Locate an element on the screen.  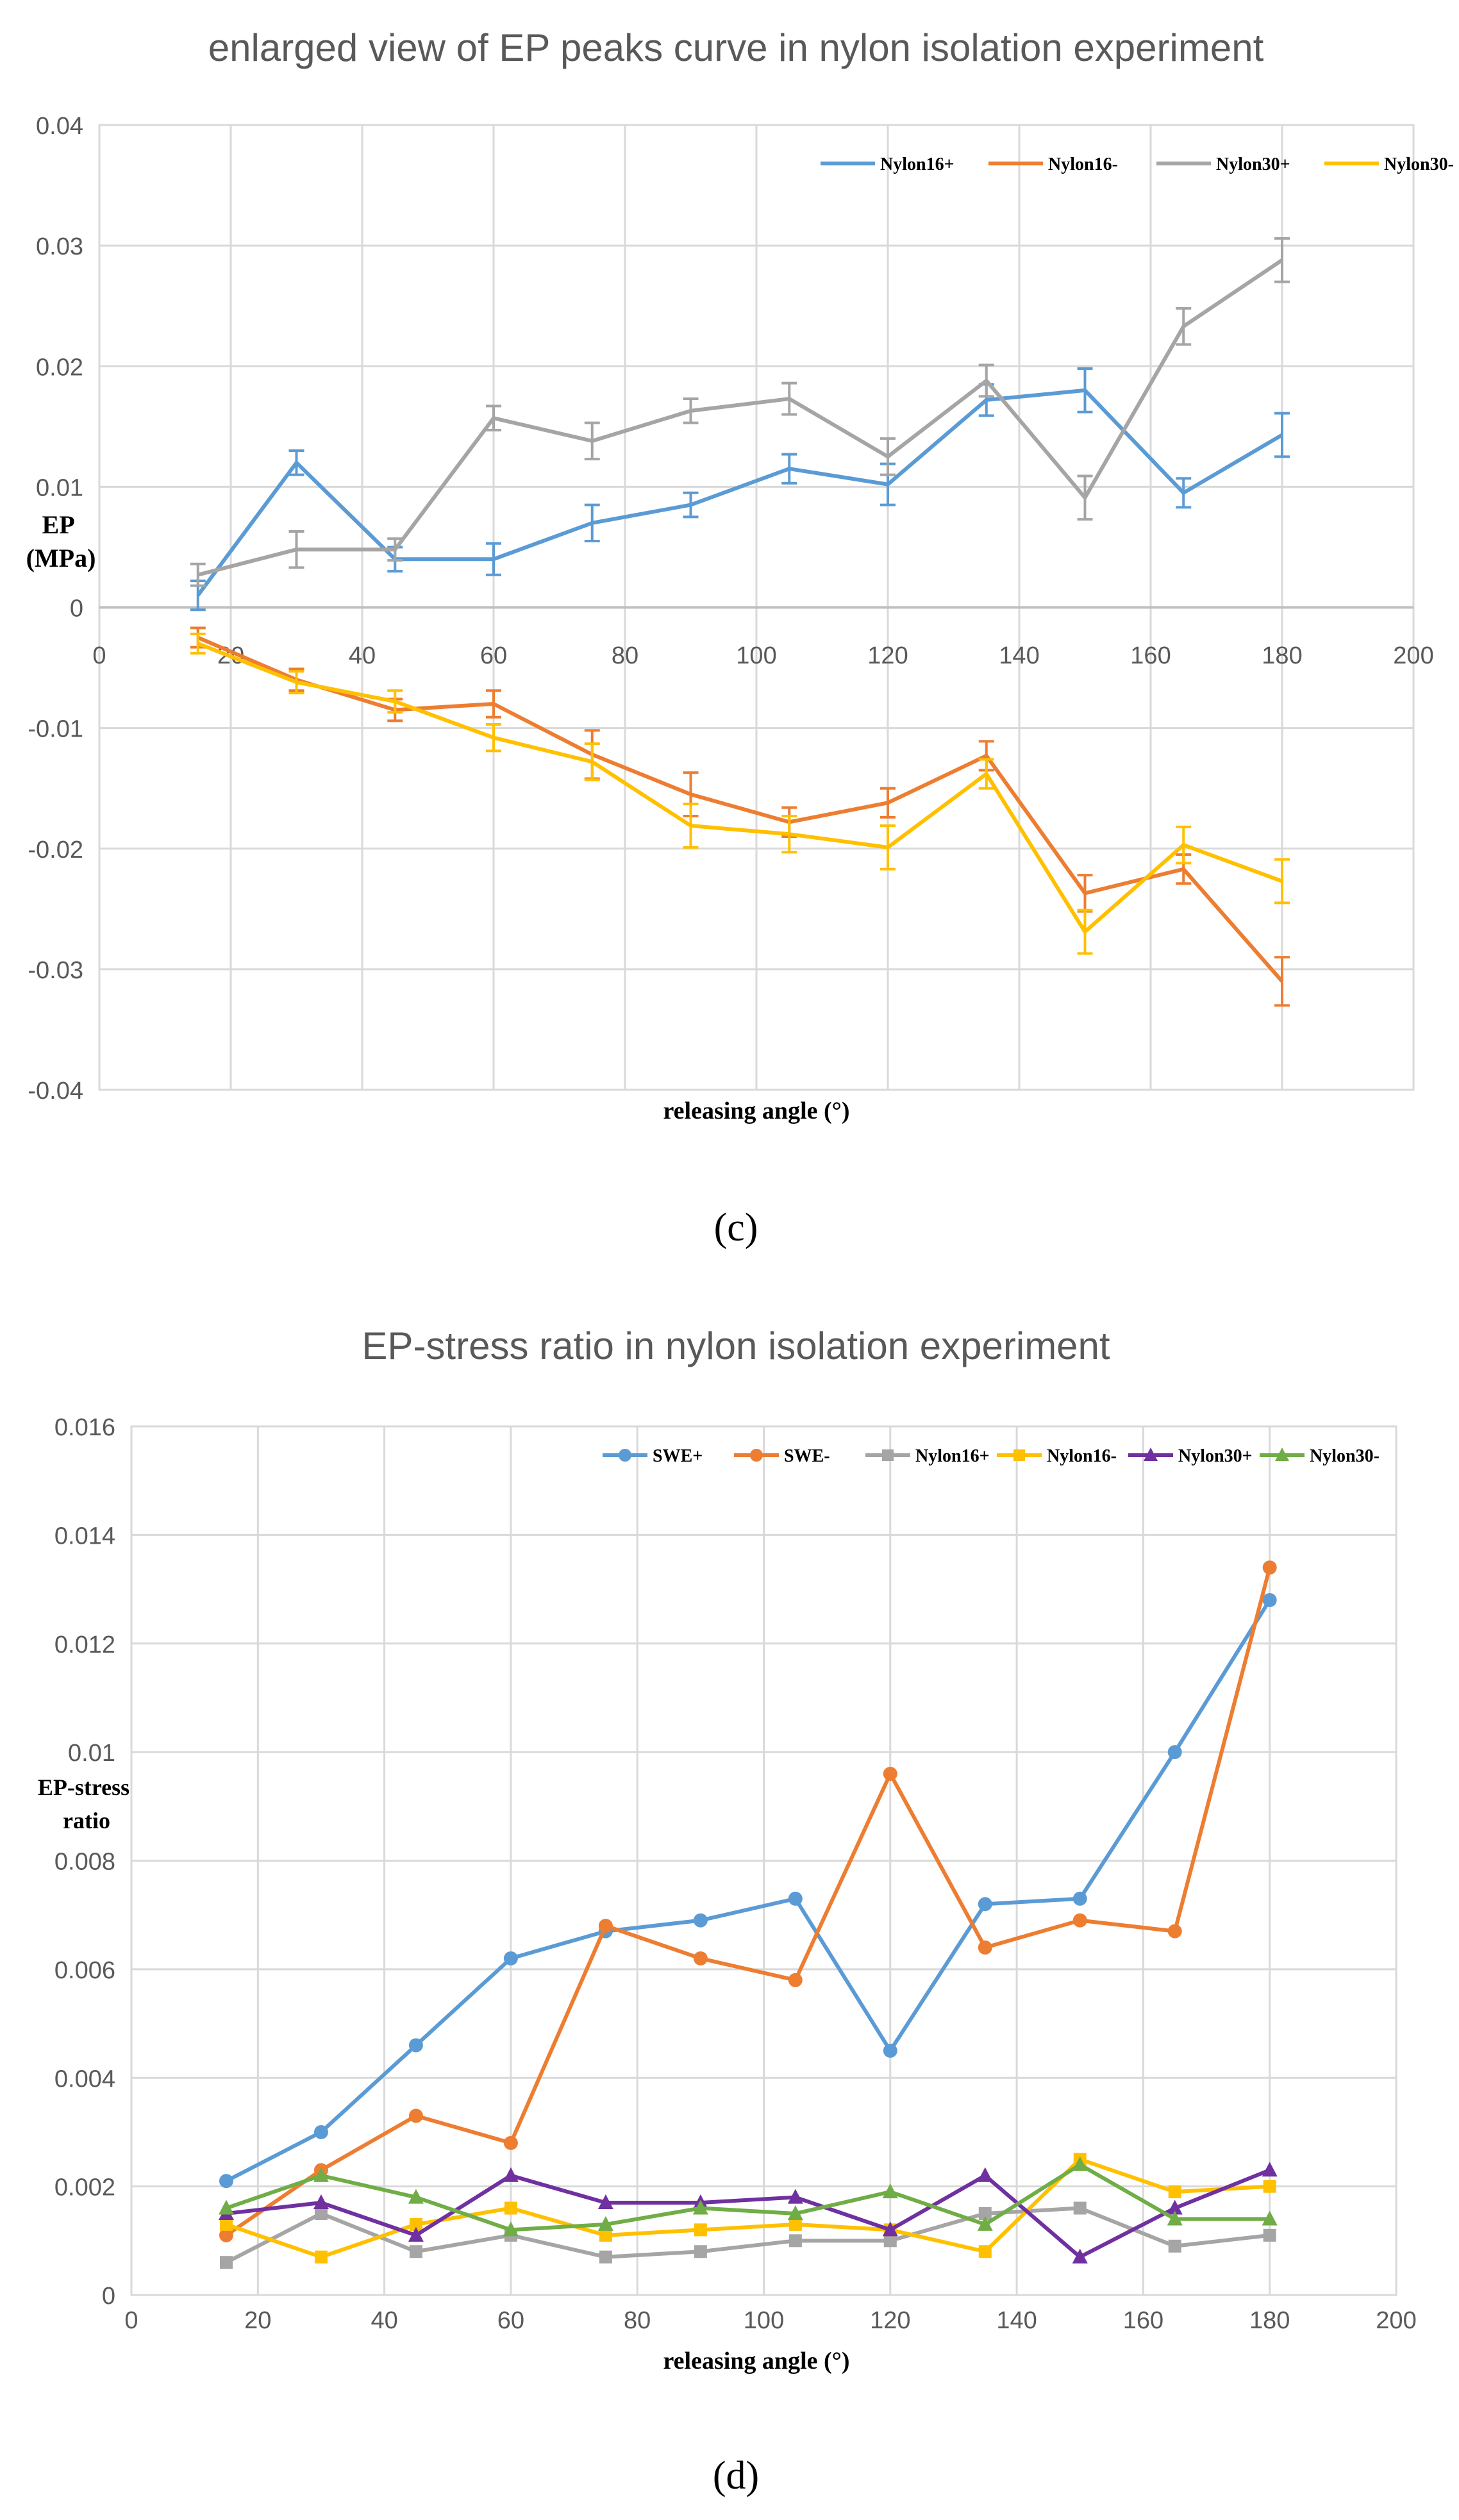
chart-d-legend: SWE+ SWE- Nylon16+ Nylon16- Nylon30+ Nylon30- is located at coordinates (992, 1456).